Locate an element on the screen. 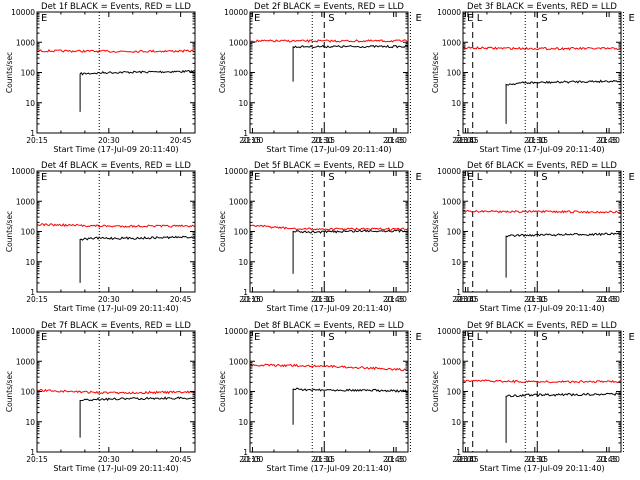  chart-title: Det 4f BLACK = Events, RED = LLD is located at coordinates (116, 166).